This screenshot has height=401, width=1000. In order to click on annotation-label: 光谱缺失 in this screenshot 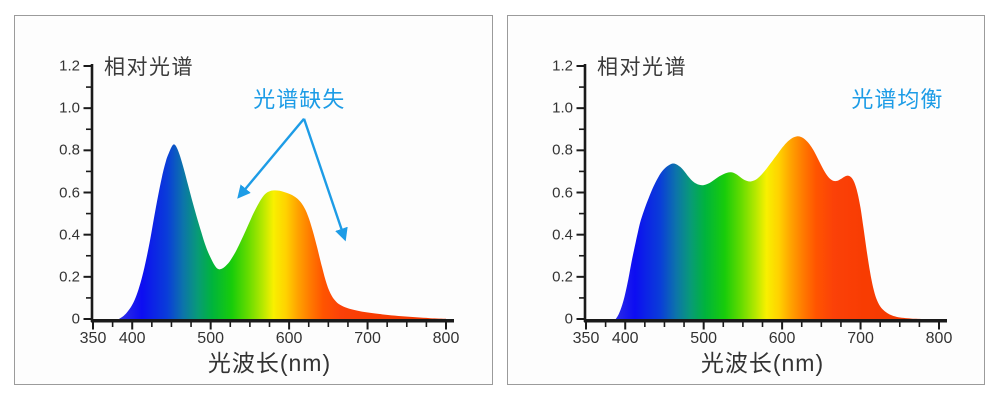, I will do `click(299, 99)`.